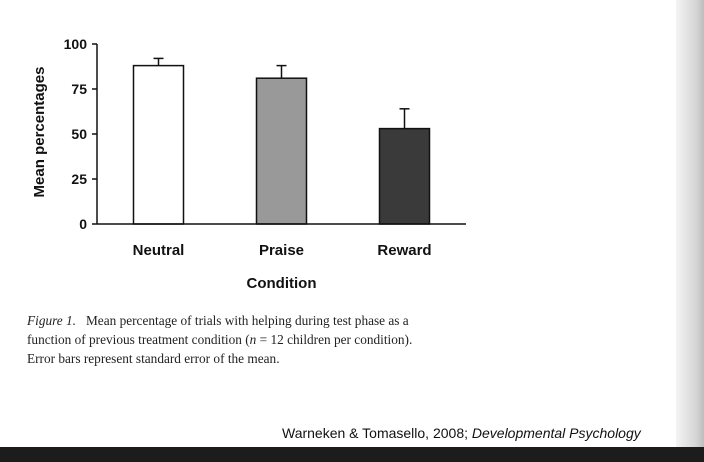 This screenshot has height=462, width=704. I want to click on x-category-label: Reward, so click(404, 250).